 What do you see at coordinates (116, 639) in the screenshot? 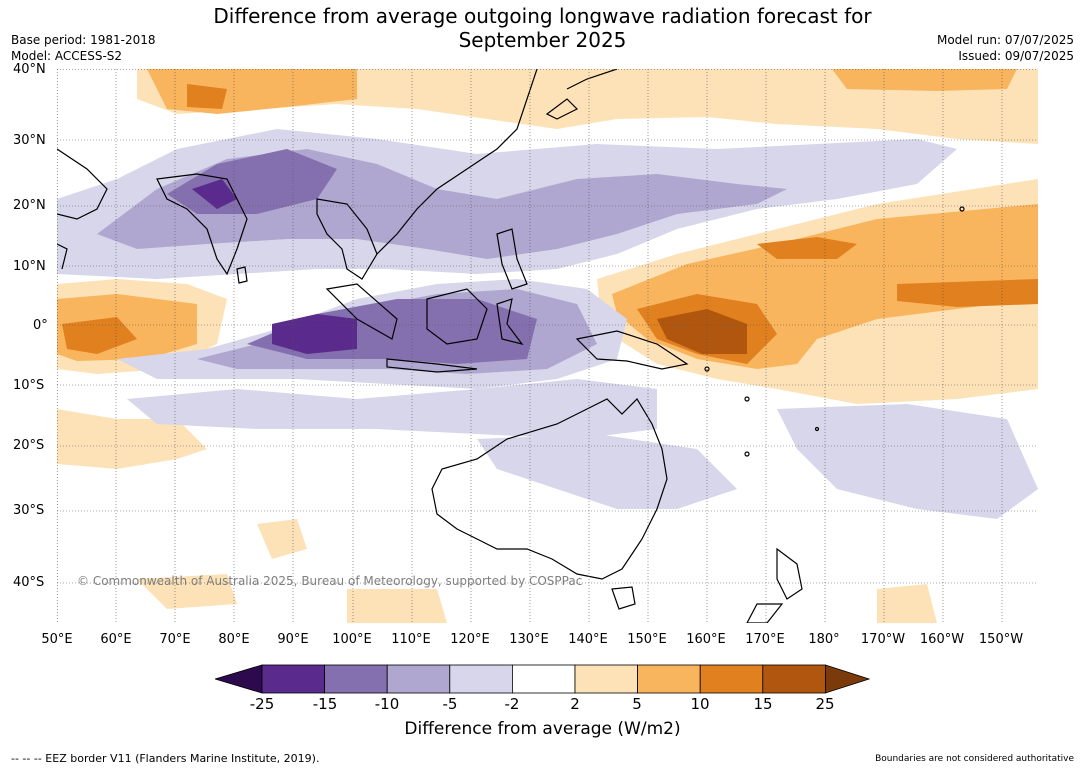
I see `lon-label-60e: 60°E` at bounding box center [116, 639].